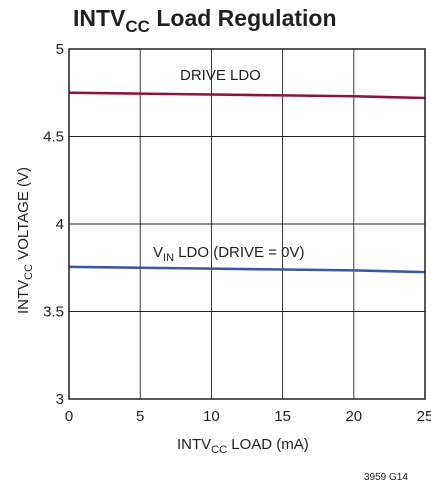 This screenshot has height=486, width=431. Describe the element at coordinates (211, 416) in the screenshot. I see `x-tick-label-2: 10` at that location.